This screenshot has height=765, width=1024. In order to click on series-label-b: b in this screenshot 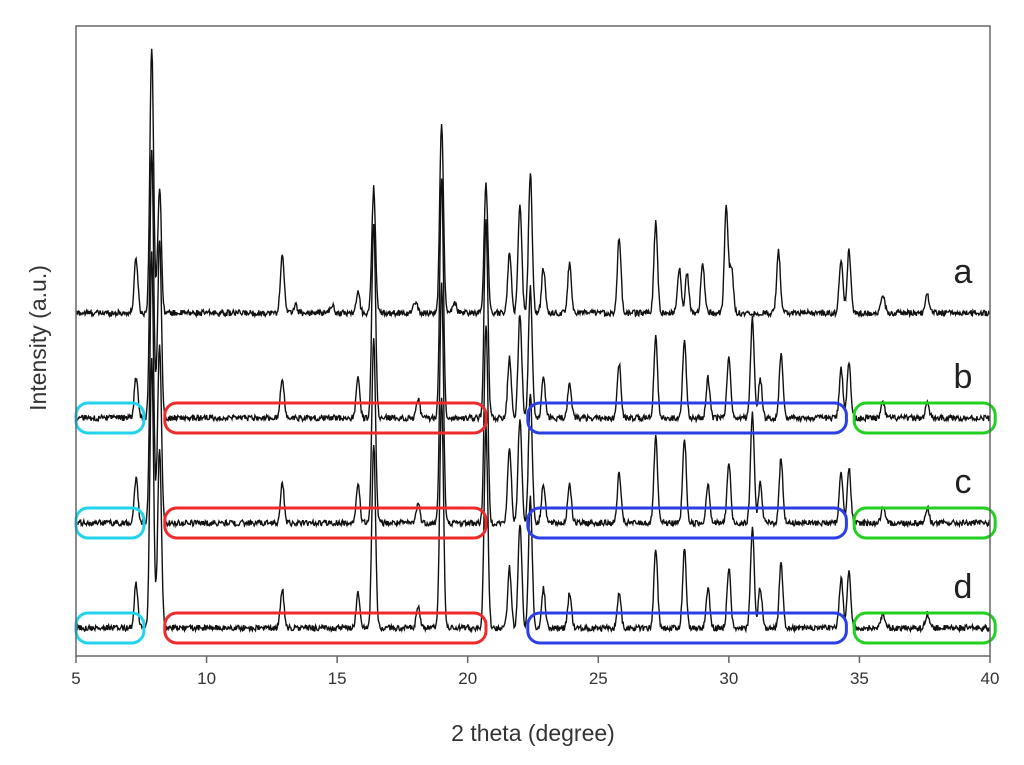, I will do `click(963, 377)`.